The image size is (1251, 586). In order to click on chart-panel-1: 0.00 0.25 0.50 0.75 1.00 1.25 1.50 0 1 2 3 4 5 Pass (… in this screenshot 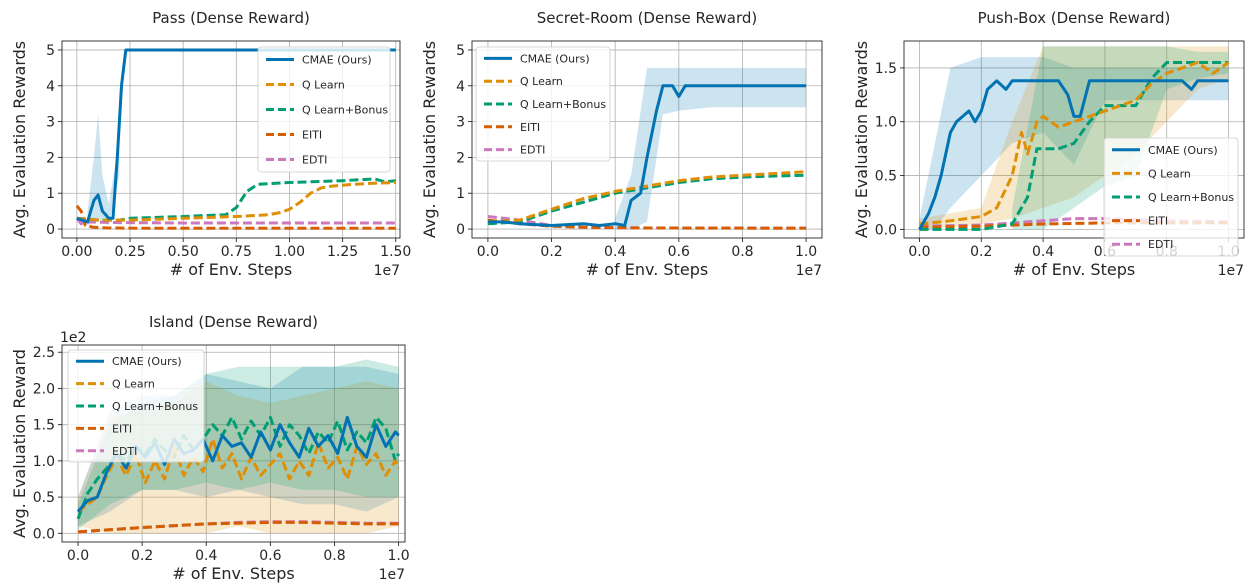, I will do `click(210, 144)`.